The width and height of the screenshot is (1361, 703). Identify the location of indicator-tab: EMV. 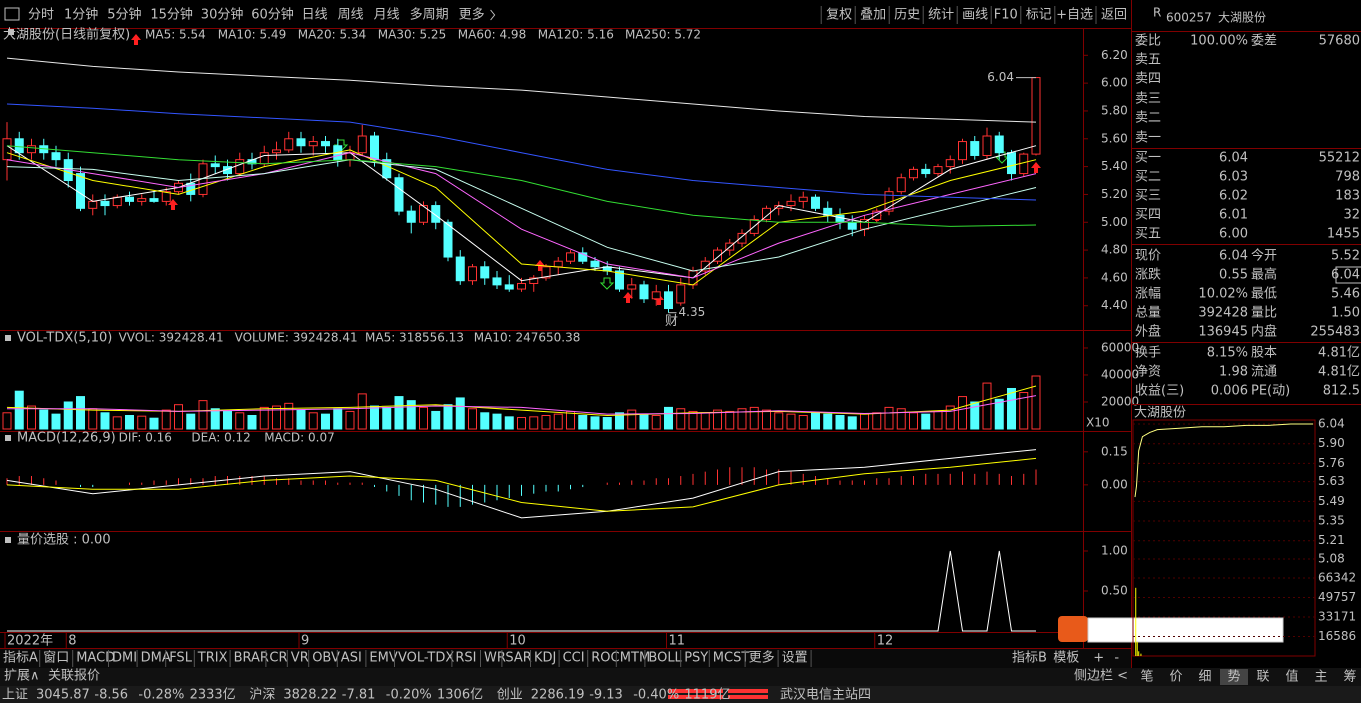
(383, 658).